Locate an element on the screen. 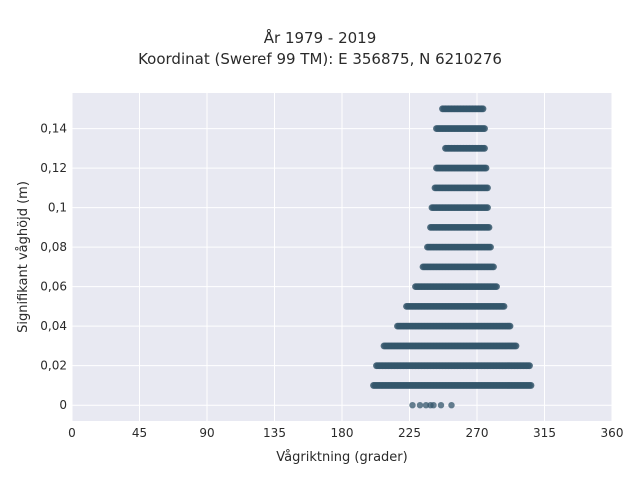 The height and width of the screenshot is (480, 640). x-tick-label: 135 is located at coordinates (274, 433).